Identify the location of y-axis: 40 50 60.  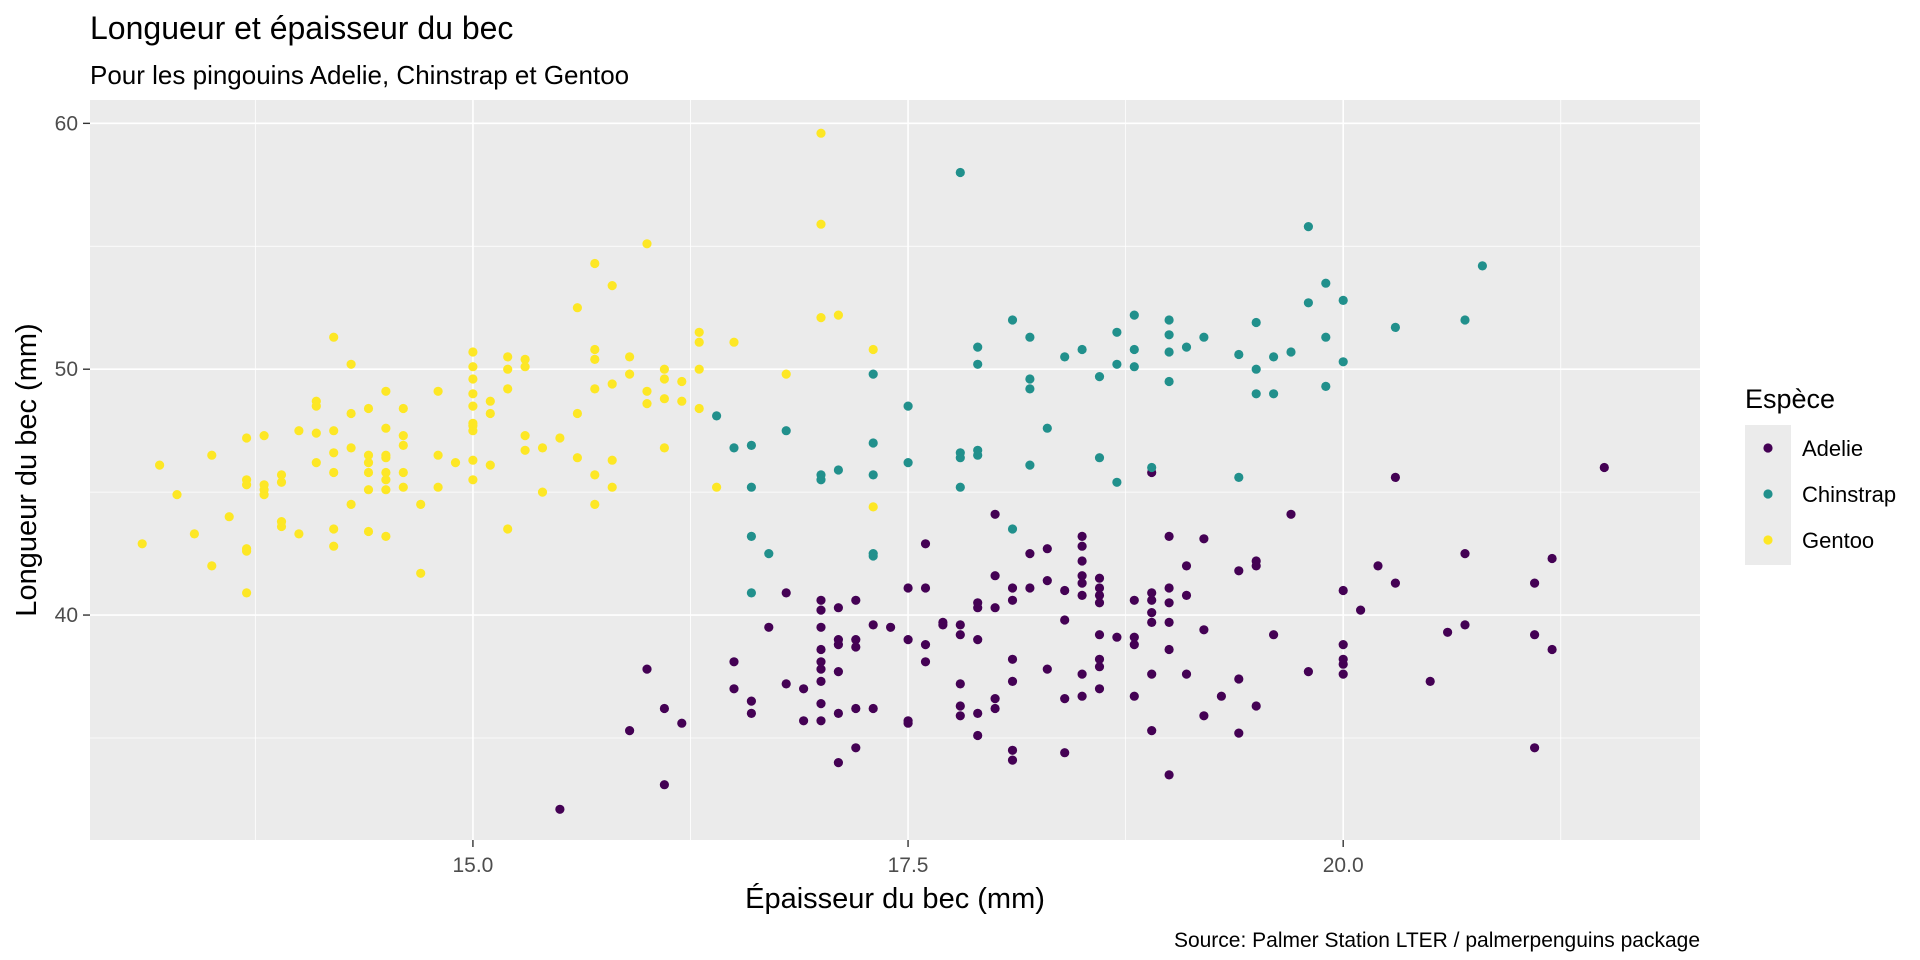
(72, 369).